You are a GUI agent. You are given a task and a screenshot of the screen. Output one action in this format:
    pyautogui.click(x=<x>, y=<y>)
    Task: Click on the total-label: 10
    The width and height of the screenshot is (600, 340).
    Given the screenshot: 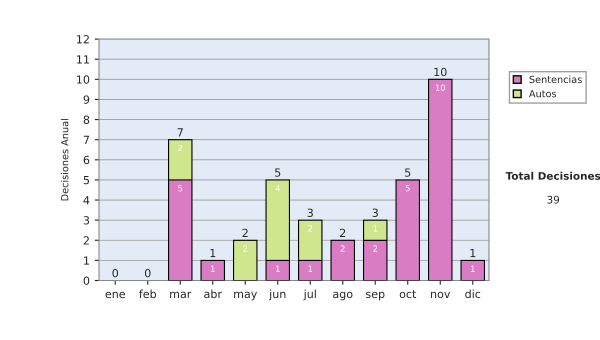 What is the action you would take?
    pyautogui.click(x=440, y=72)
    